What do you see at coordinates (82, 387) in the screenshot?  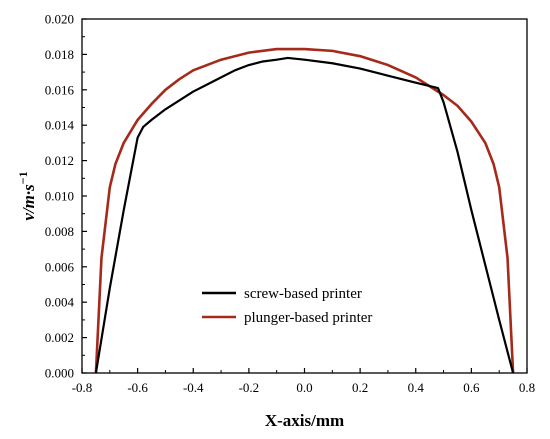 I see `x-tick-label: -0.8` at bounding box center [82, 387].